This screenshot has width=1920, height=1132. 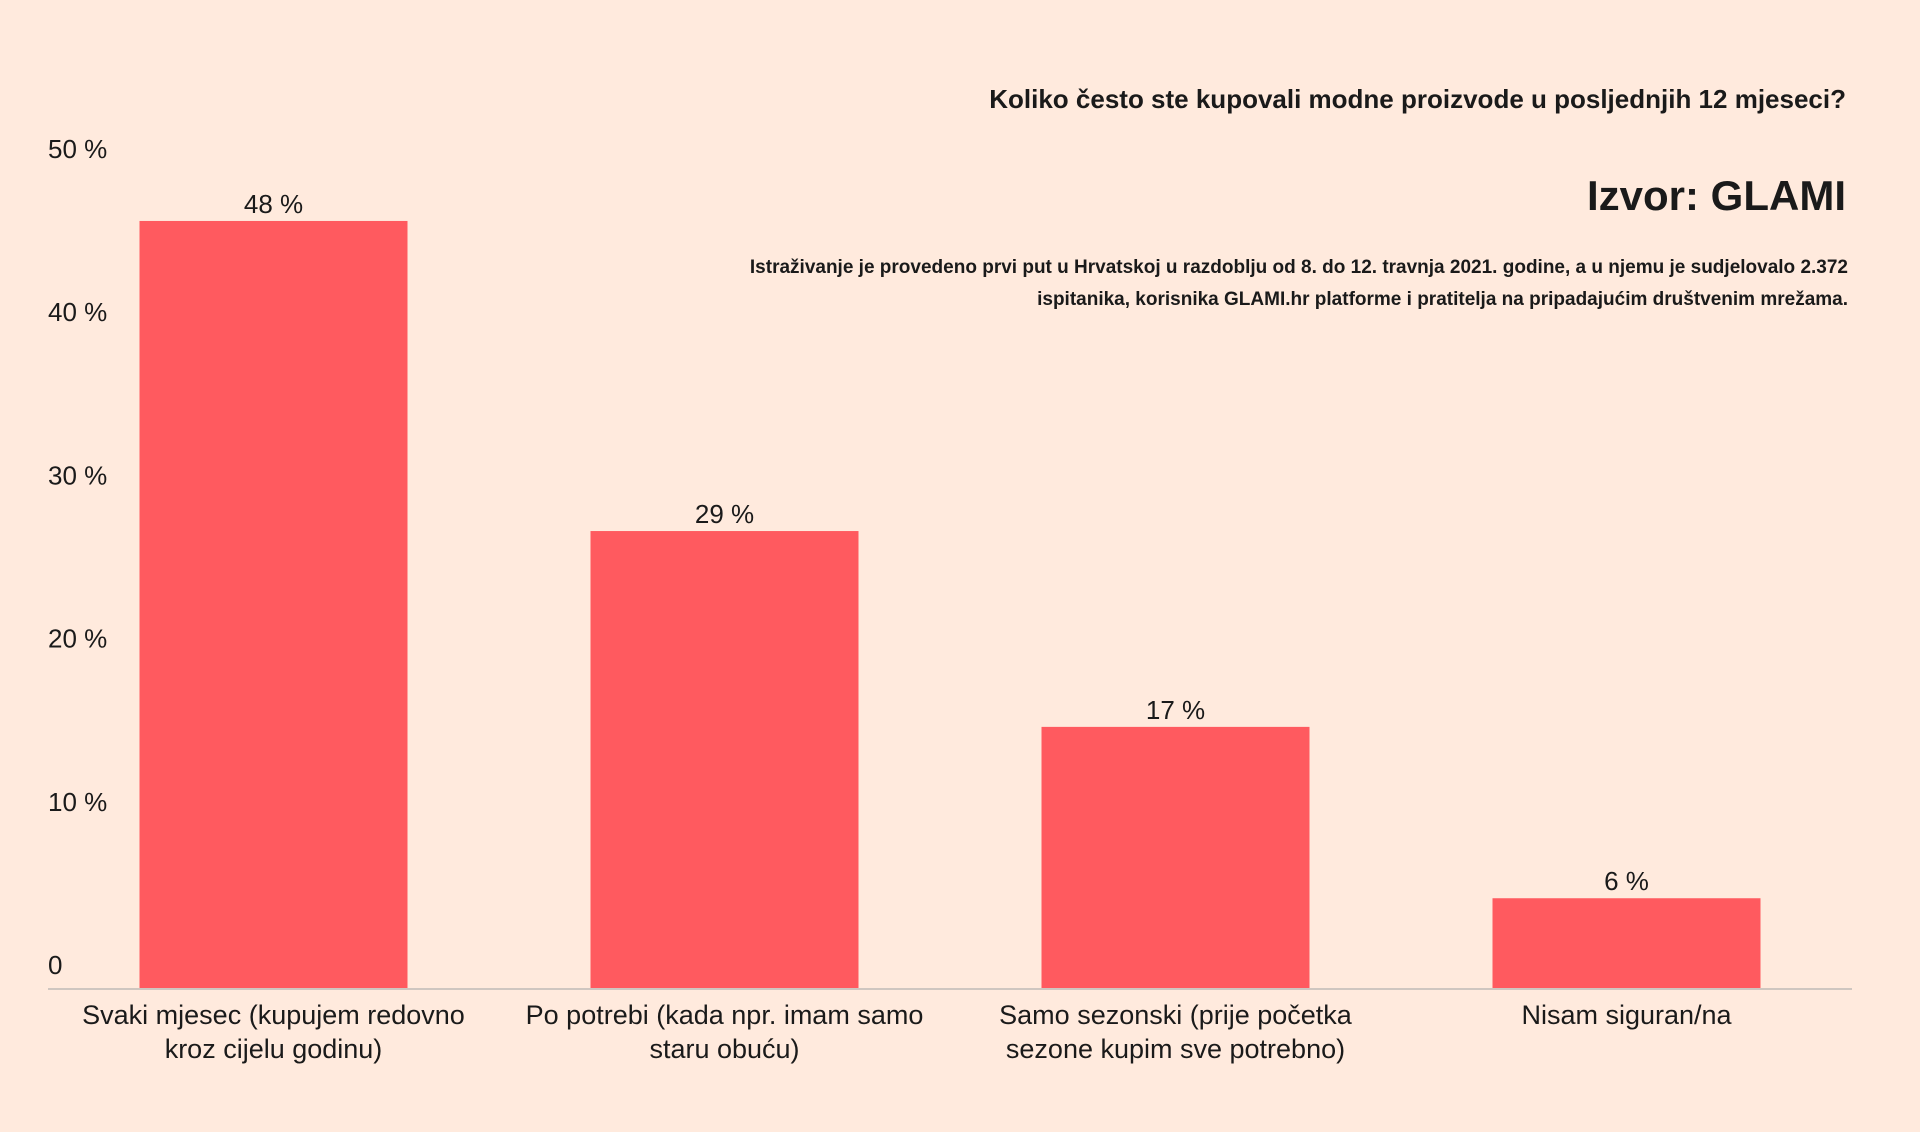 I want to click on y-tick-label: 0, so click(x=55, y=965).